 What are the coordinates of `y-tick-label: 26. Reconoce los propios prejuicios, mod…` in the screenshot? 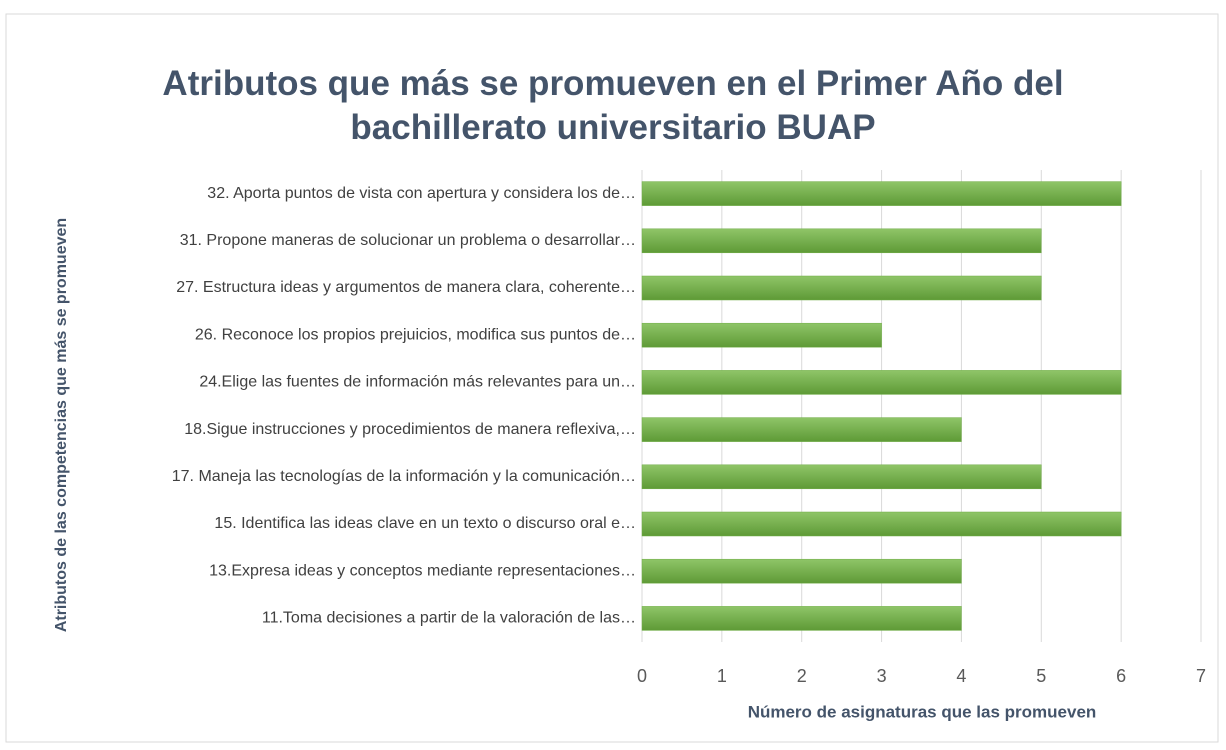 It's located at (415, 334).